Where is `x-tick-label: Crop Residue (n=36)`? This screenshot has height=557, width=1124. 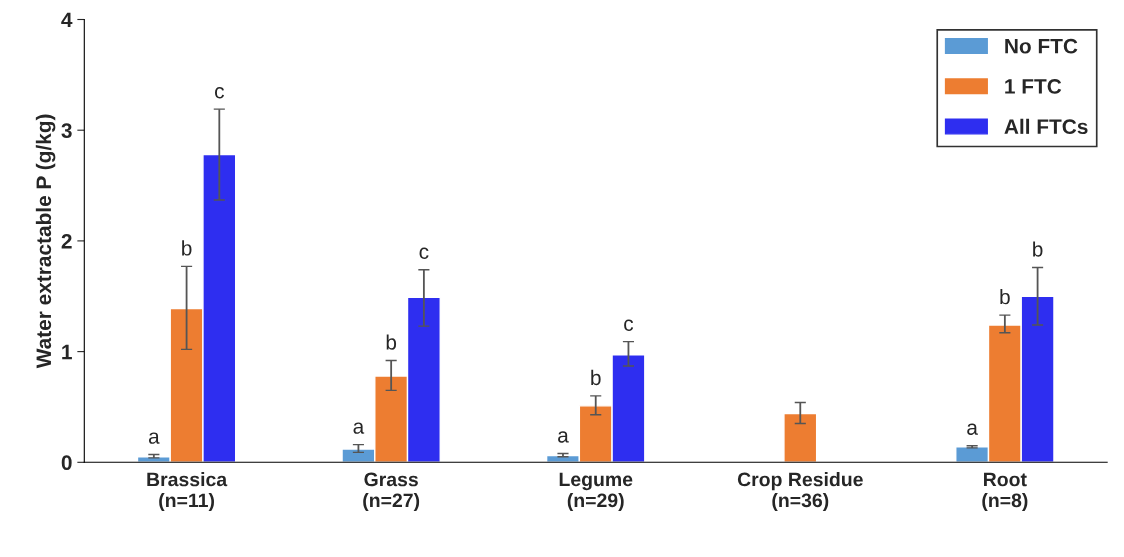
x-tick-label: Crop Residue (n=36) is located at coordinates (800, 492).